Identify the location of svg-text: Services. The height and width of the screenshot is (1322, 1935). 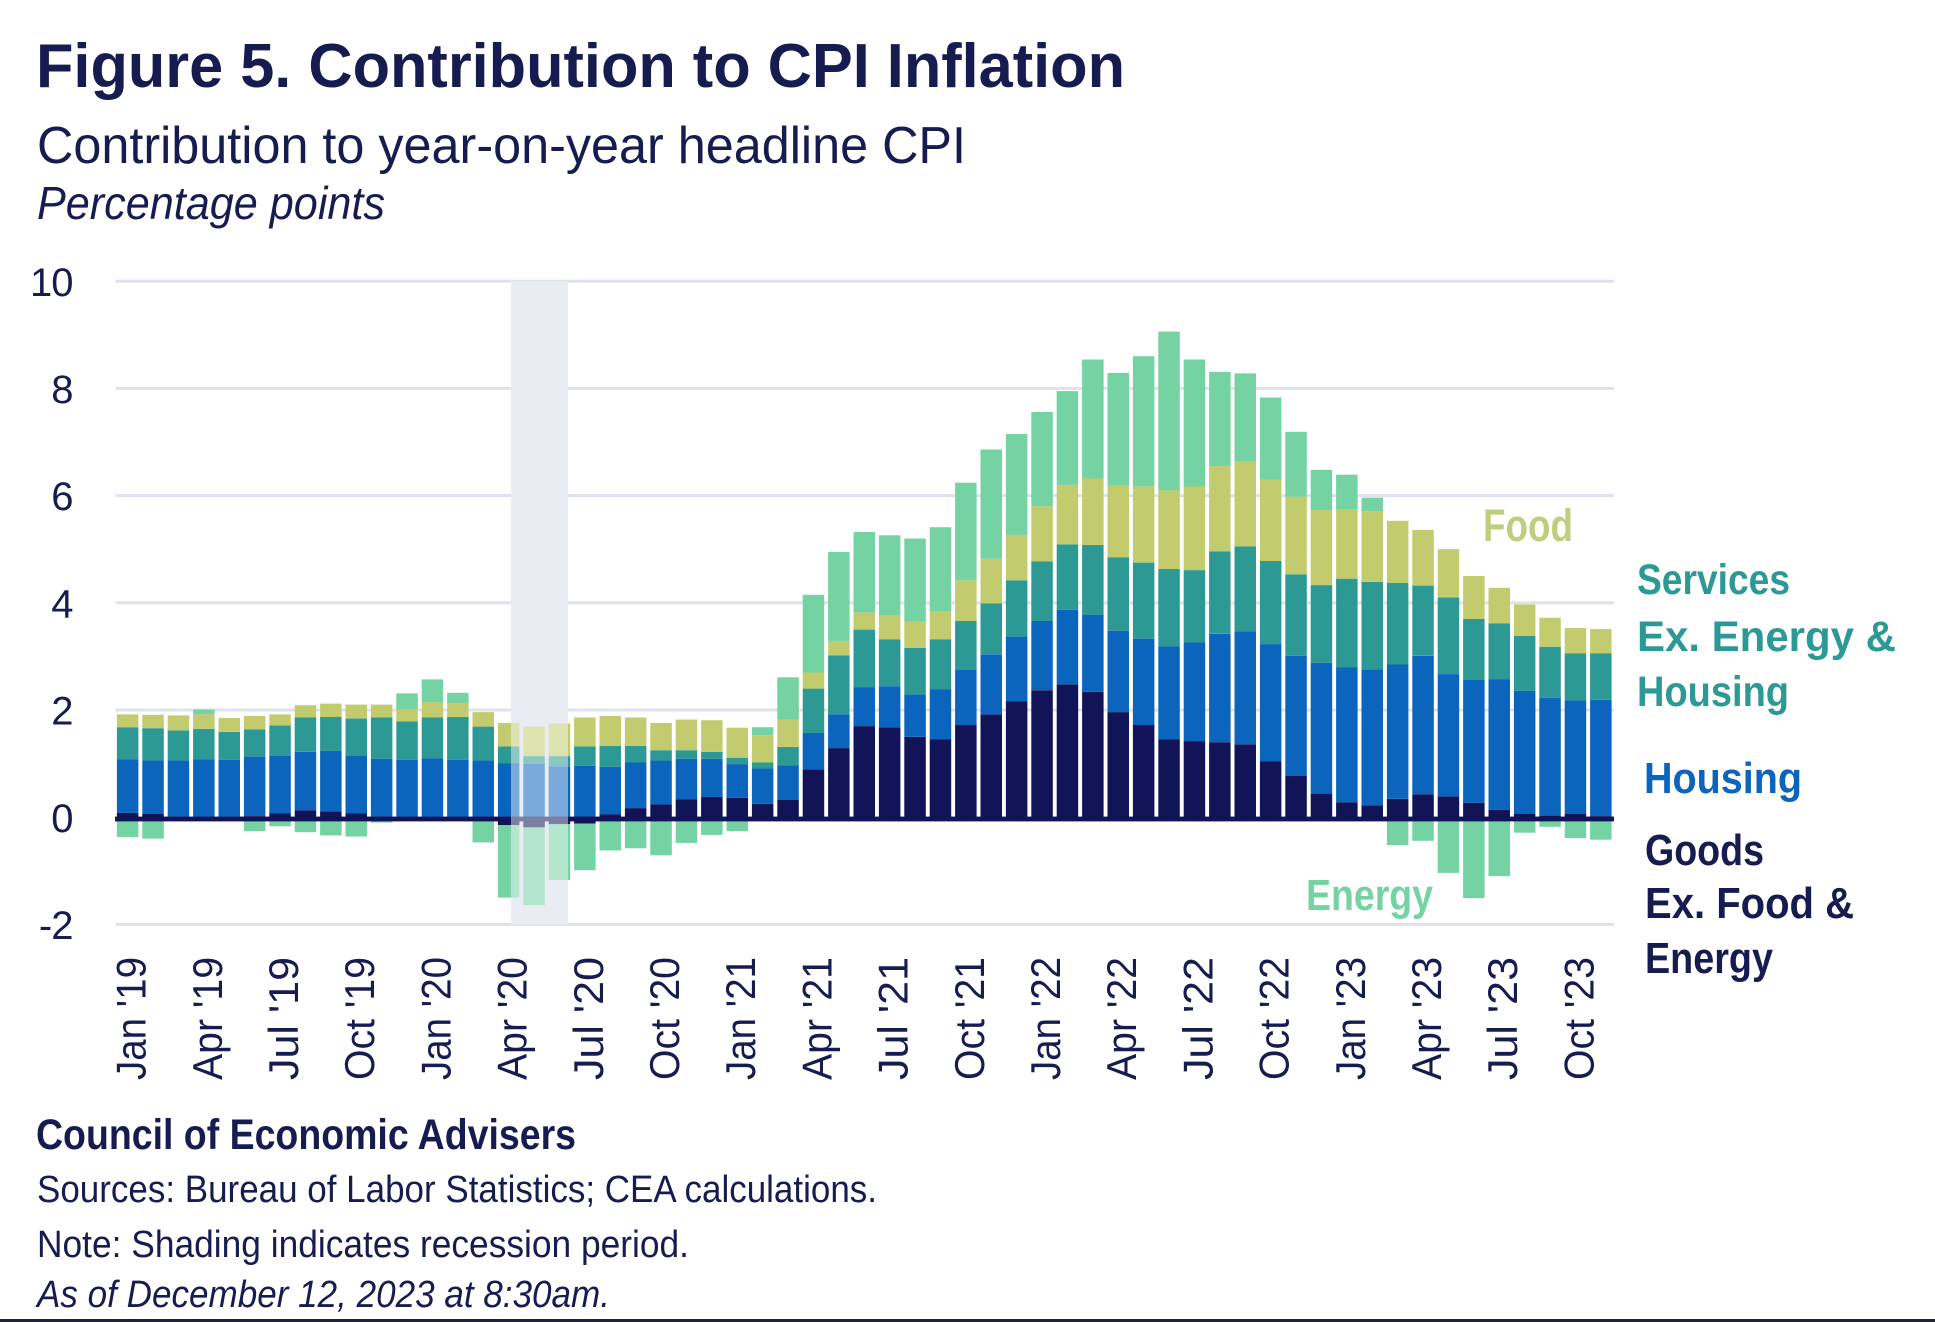
(1713, 580).